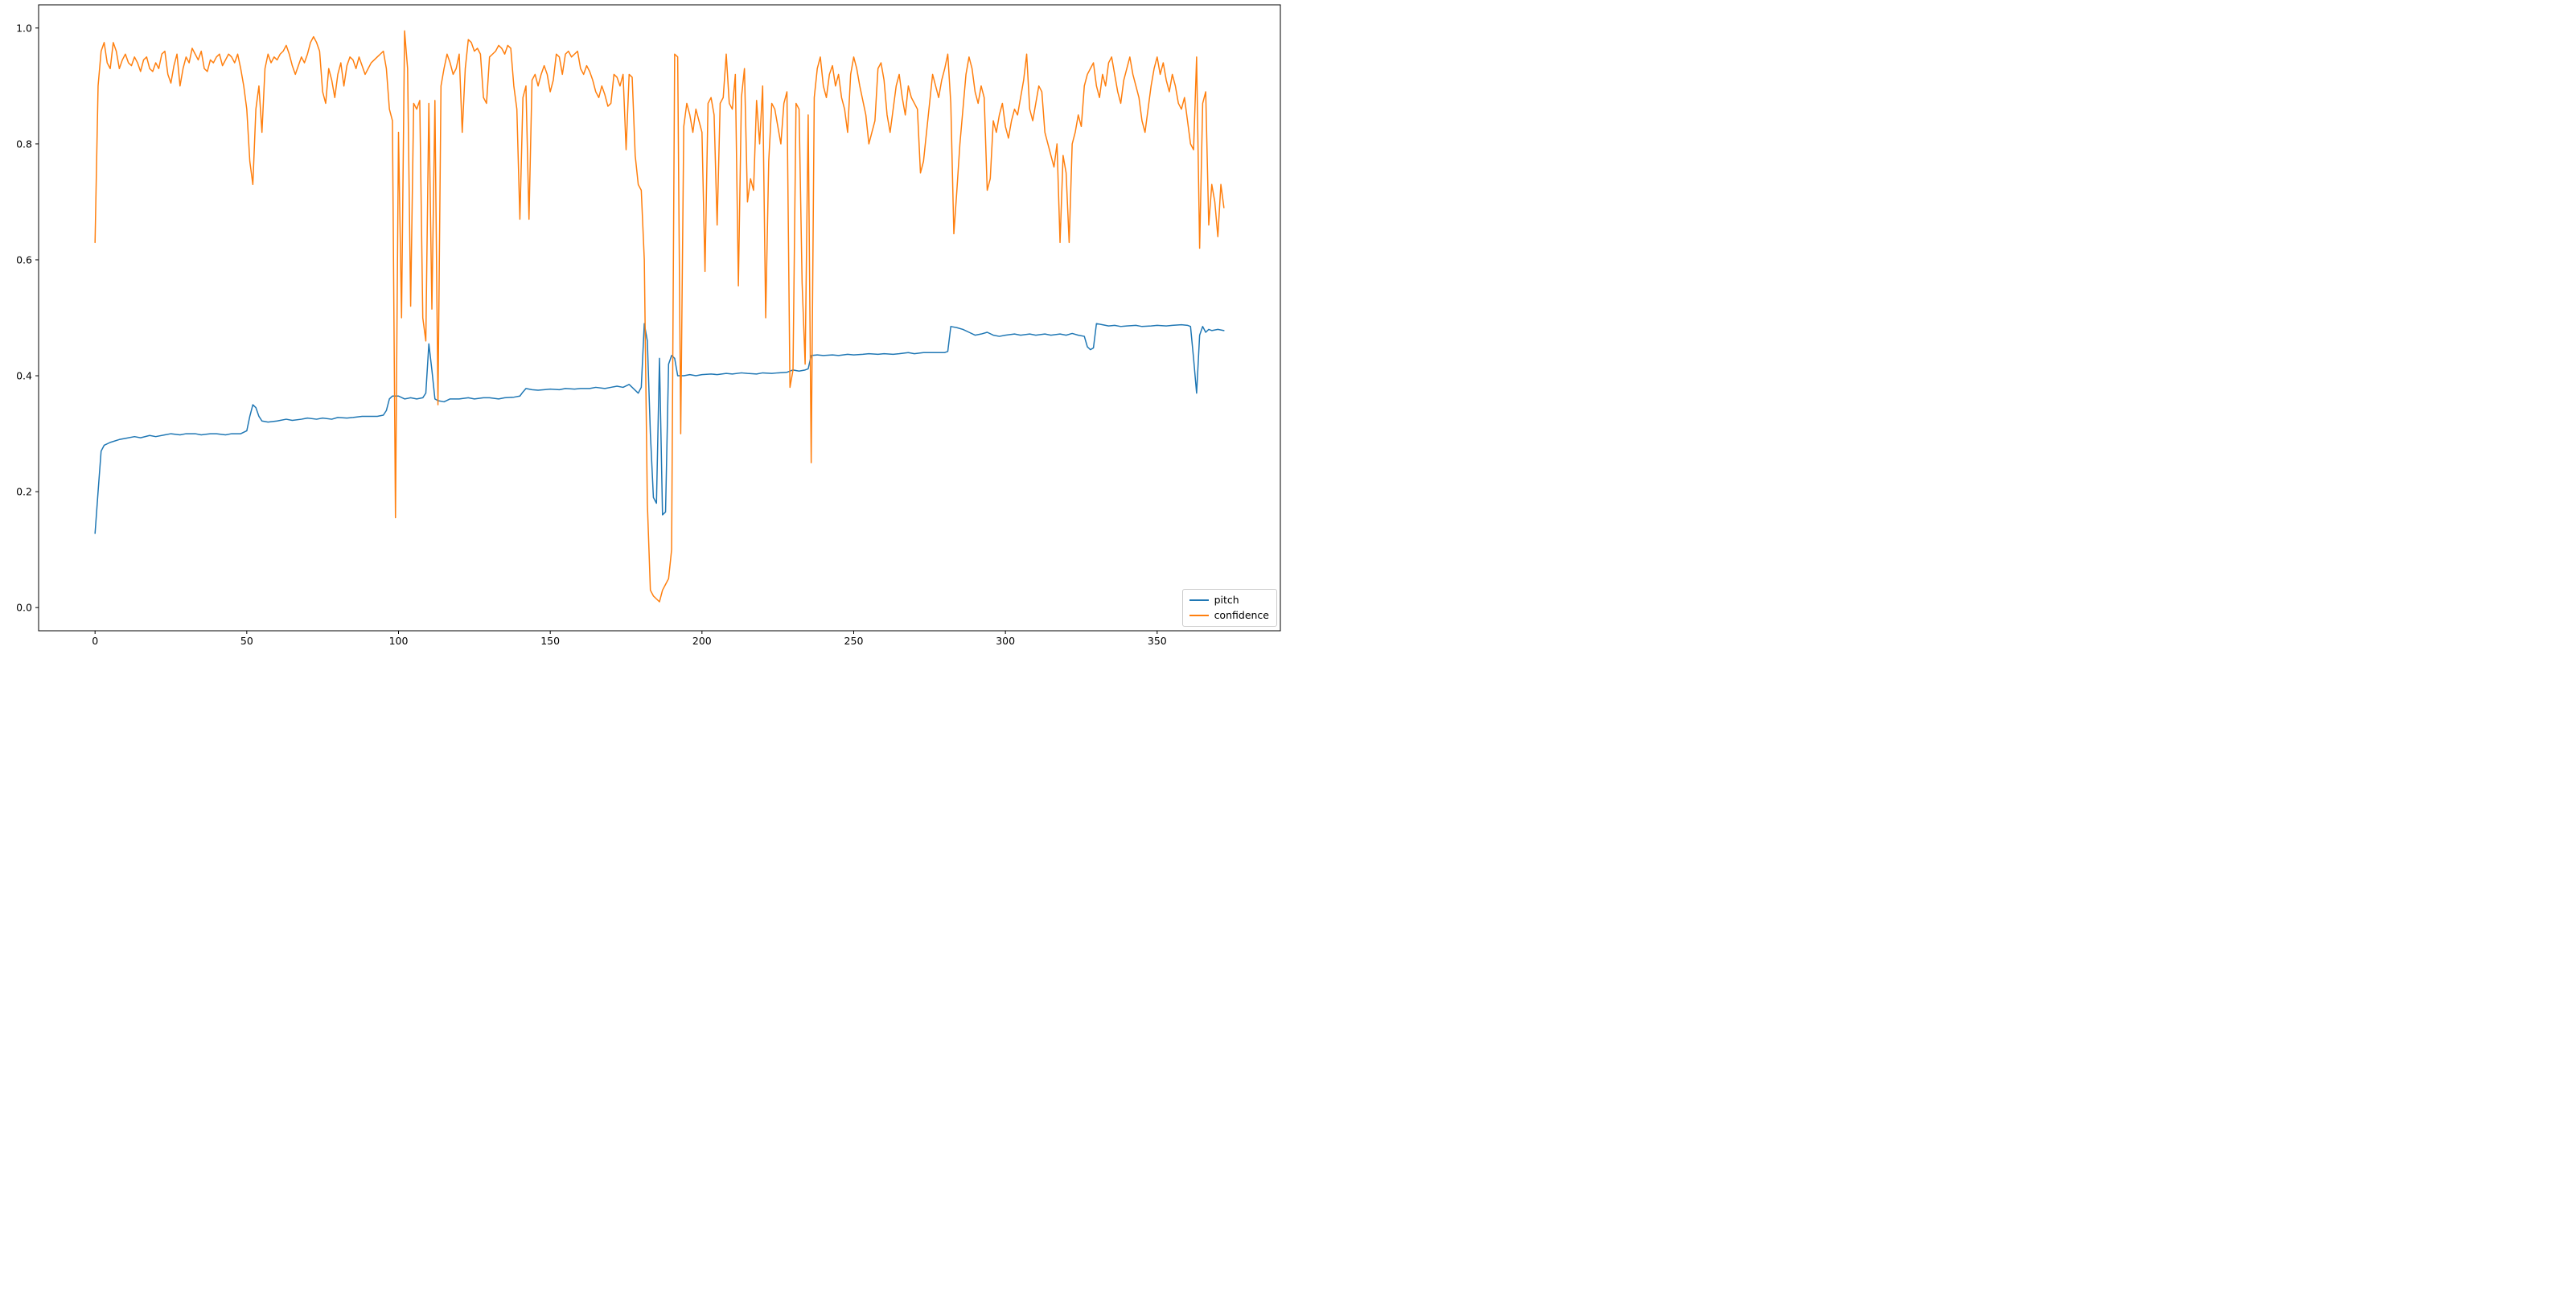  I want to click on svg-text: 1.0, so click(24, 28).